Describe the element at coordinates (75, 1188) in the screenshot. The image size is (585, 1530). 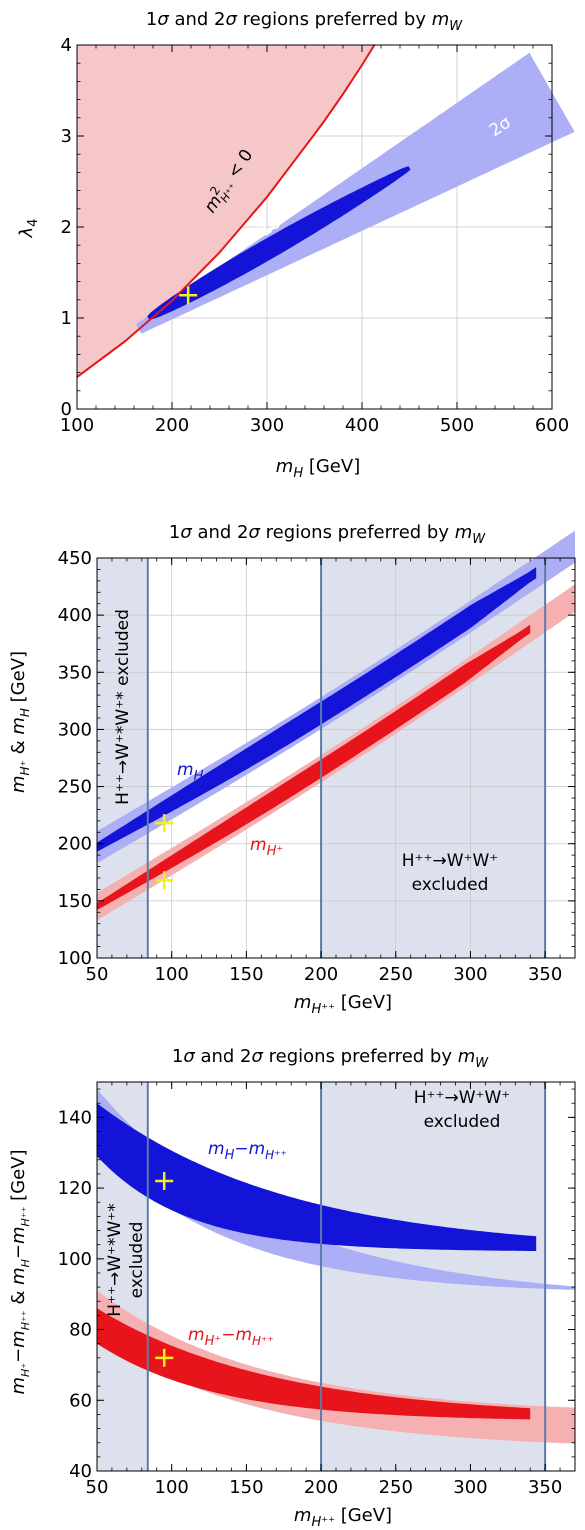
I see `y-tick-label: 120` at that location.